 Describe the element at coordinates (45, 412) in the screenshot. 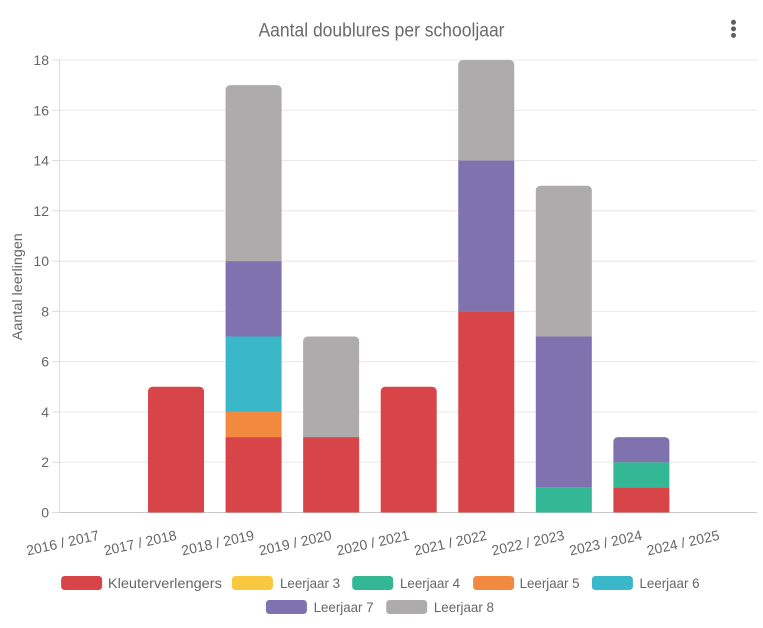

I see `svg-text: 4` at that location.